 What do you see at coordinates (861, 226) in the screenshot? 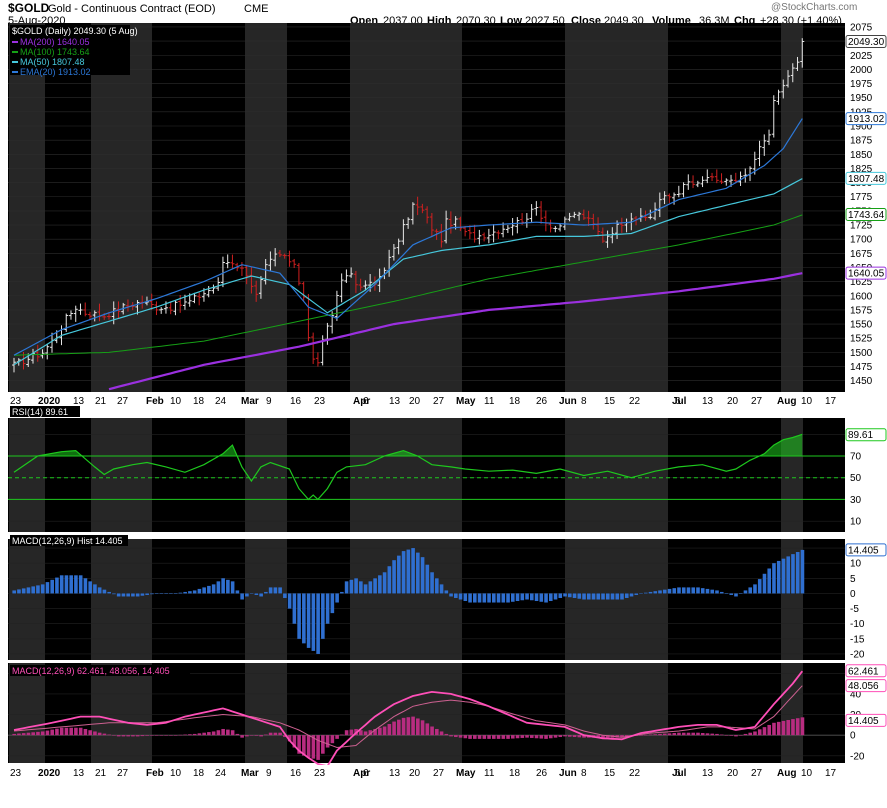
I see `price-axis-tick-label: 1725` at bounding box center [861, 226].